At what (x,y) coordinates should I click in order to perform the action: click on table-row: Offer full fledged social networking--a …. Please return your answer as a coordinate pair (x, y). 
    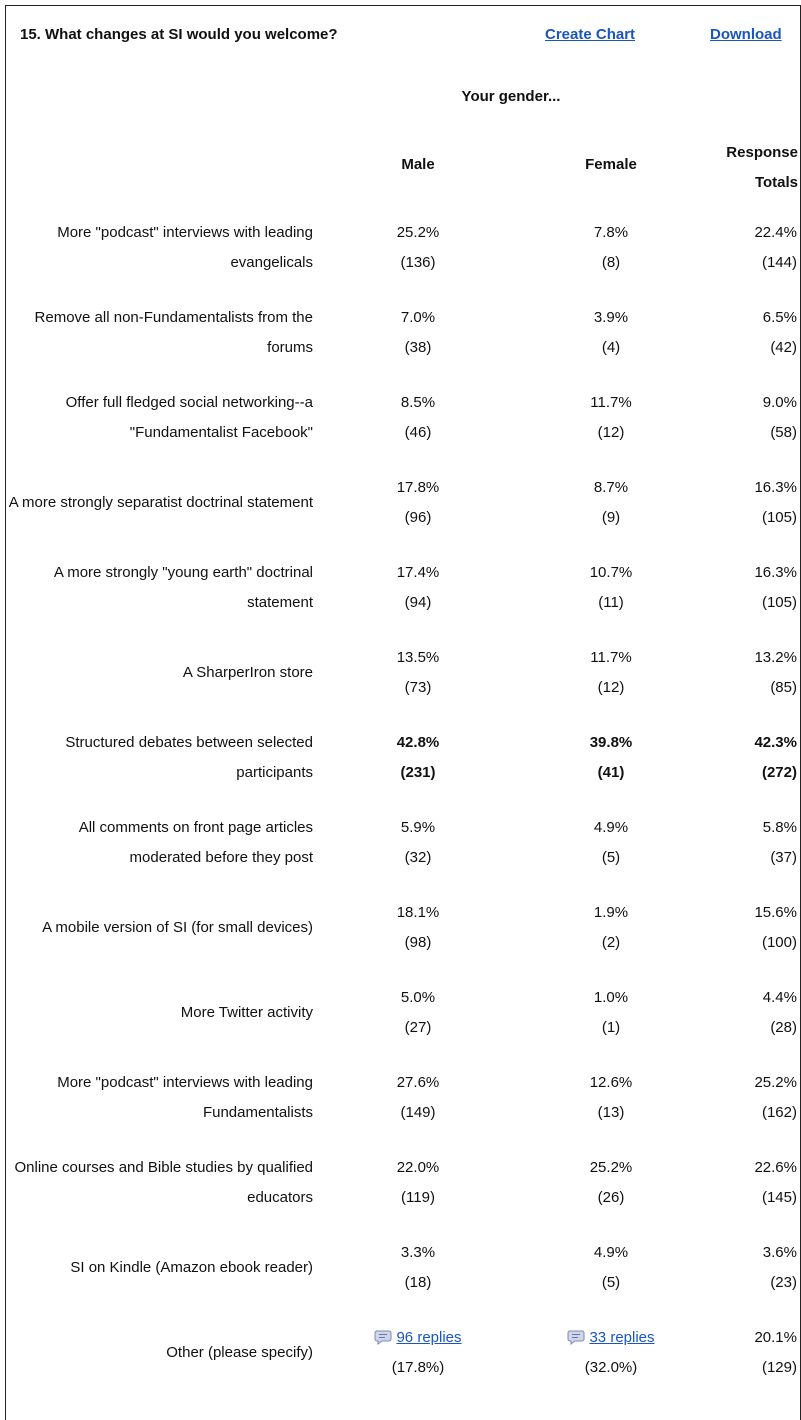
    Looking at the image, I should click on (402, 418).